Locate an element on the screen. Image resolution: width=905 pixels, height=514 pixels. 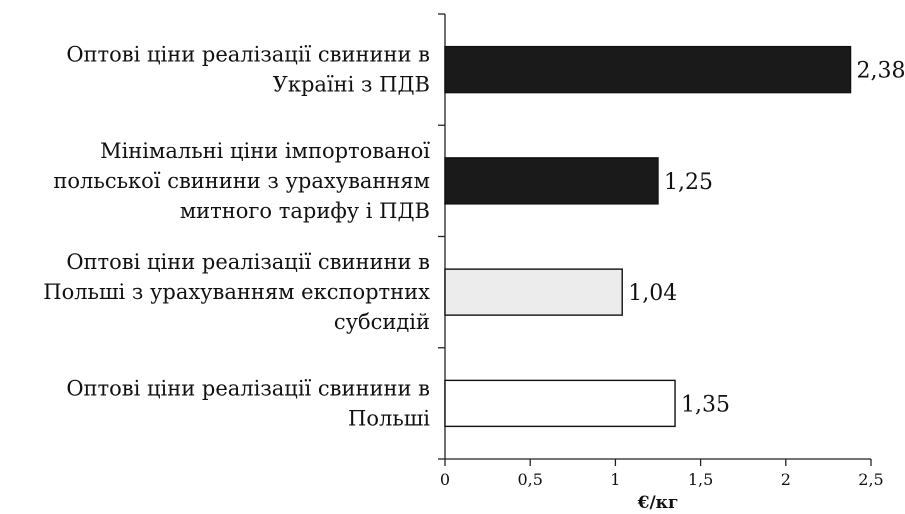
category-label: Польші з урахуванням експортних is located at coordinates (236, 292).